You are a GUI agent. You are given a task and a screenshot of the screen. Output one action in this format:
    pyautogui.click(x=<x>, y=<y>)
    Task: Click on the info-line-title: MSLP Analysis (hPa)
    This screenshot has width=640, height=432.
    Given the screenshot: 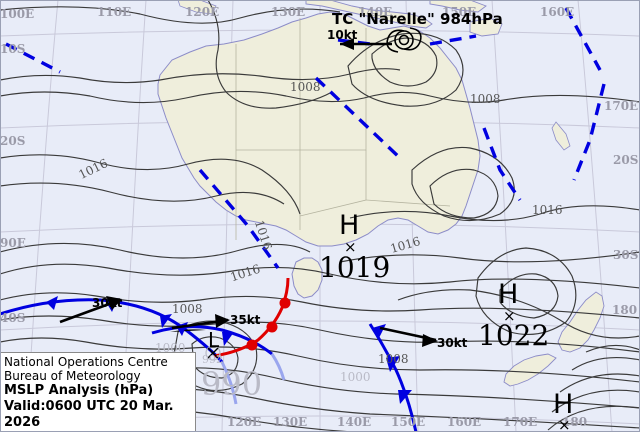 What is the action you would take?
    pyautogui.click(x=79, y=390)
    